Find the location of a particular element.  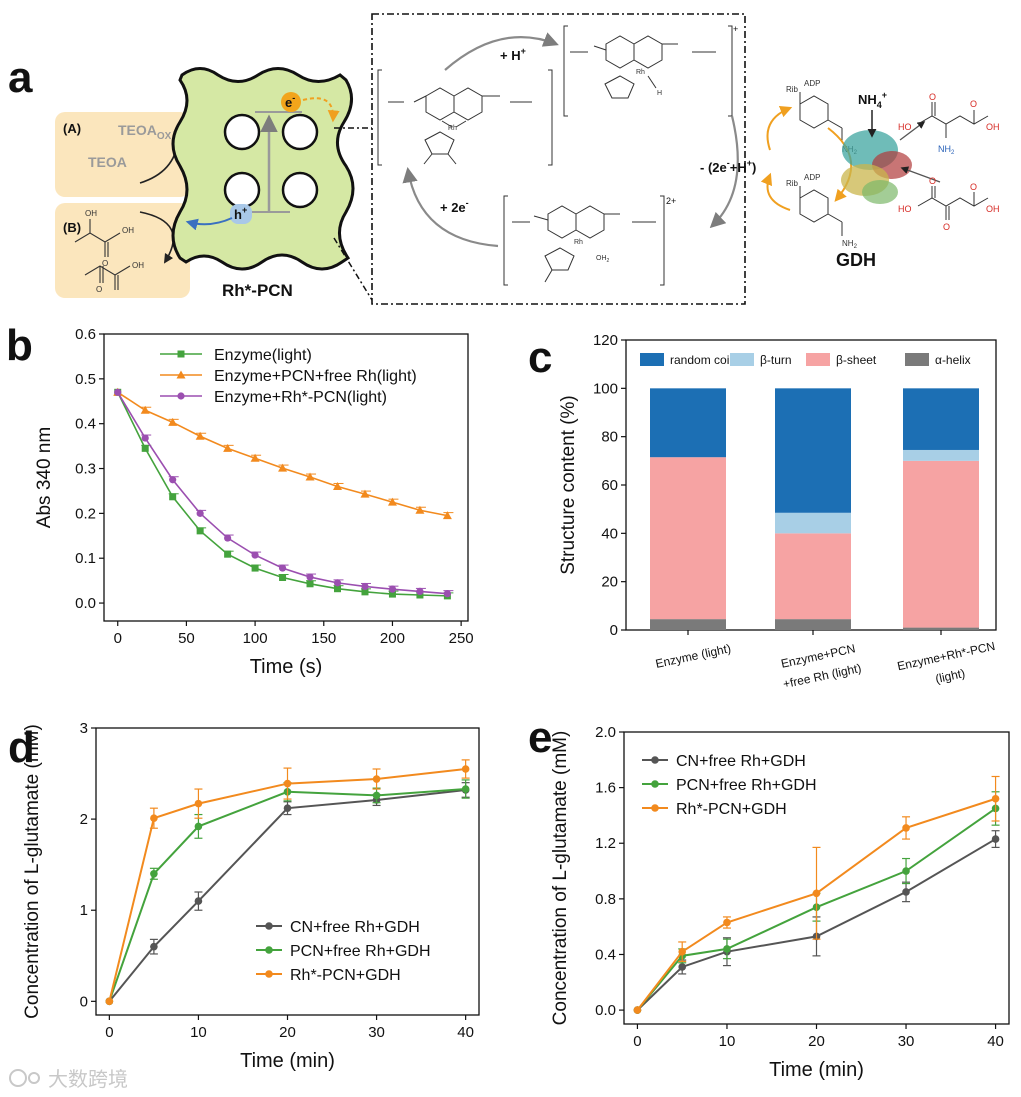

catalytic-cycle-box is located at coordinates (558, 159).